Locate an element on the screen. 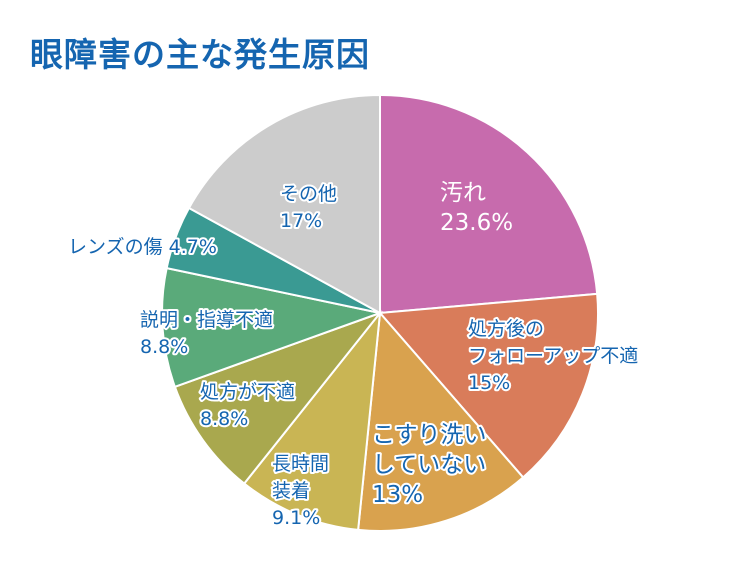 This screenshot has width=750, height=586. slice-label-2-line-2: フォローアップ不適 is located at coordinates (553, 356).